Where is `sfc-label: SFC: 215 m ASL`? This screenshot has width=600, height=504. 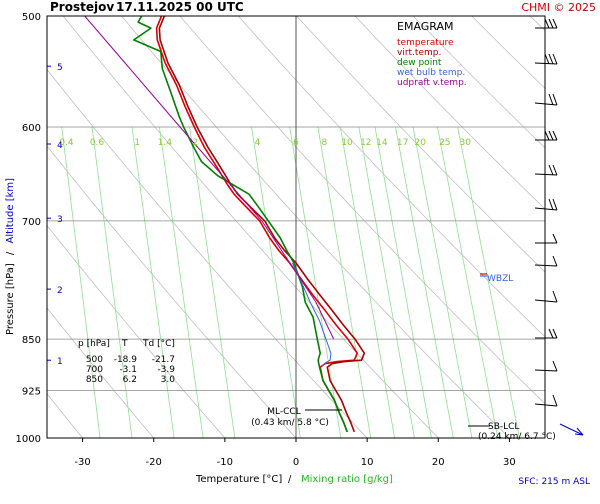 sfc-label: SFC: 215 m ASL is located at coordinates (554, 482).